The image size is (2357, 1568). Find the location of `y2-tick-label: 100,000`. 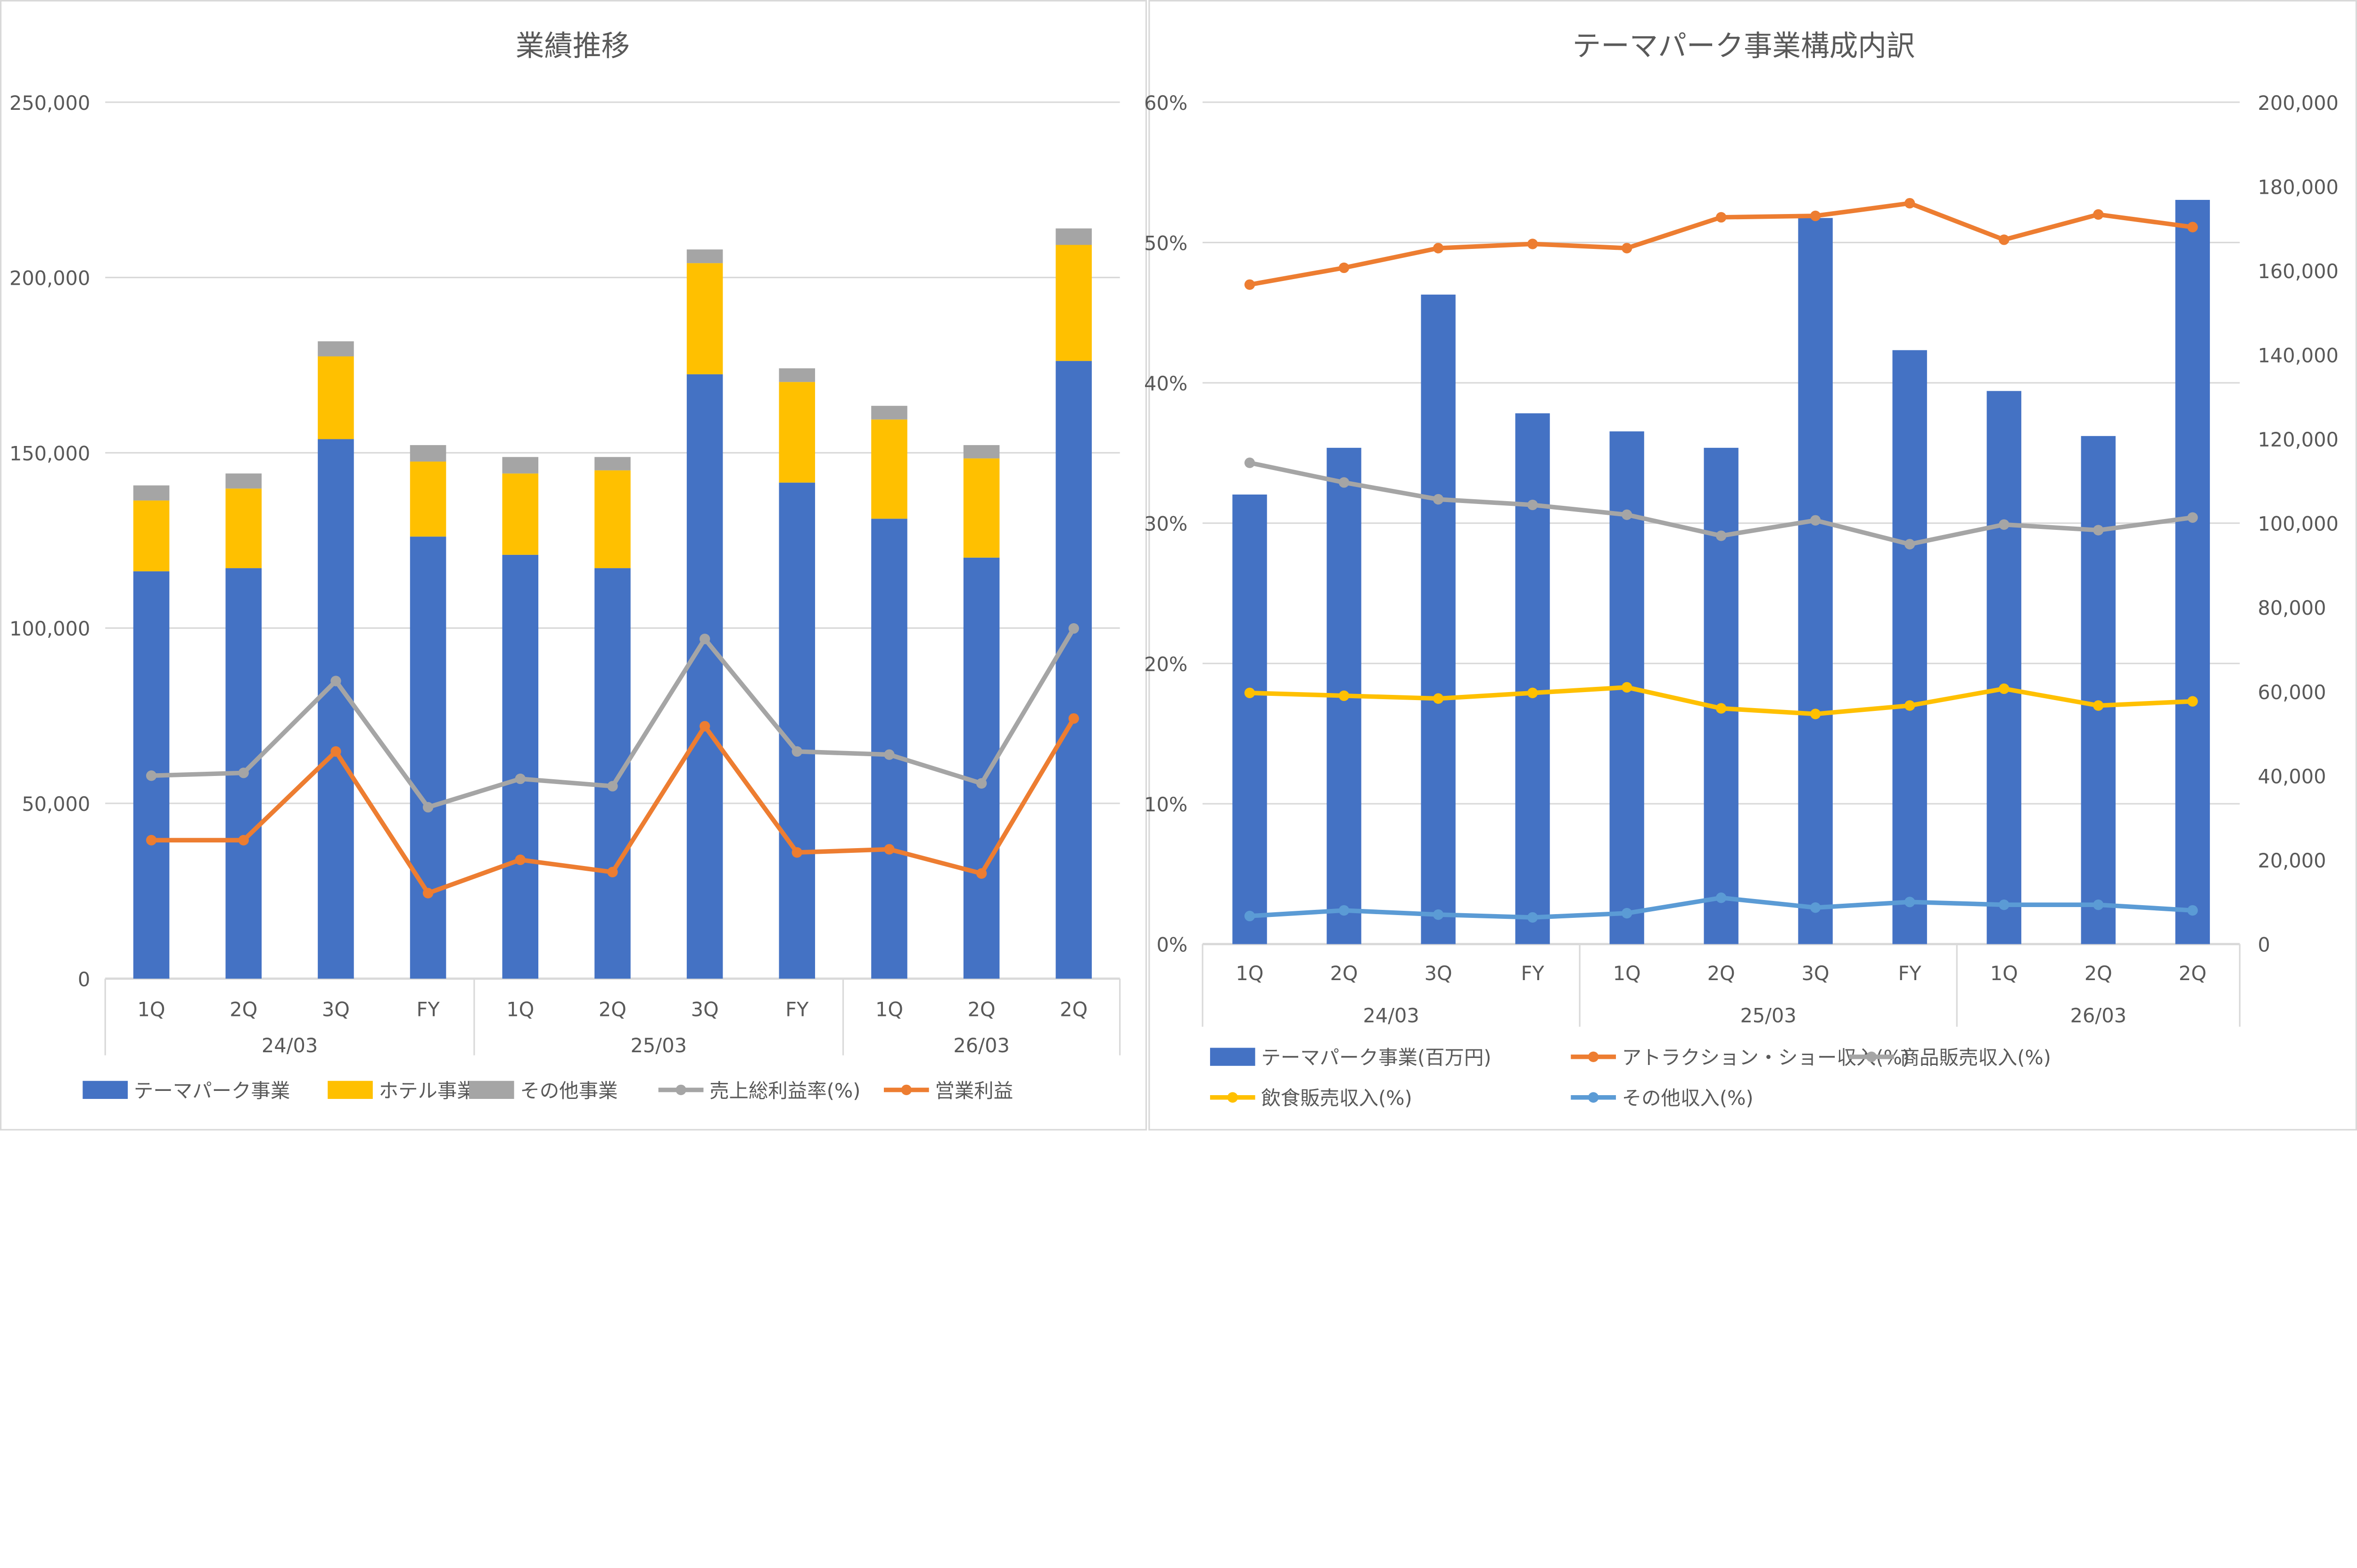

y2-tick-label: 100,000 is located at coordinates (2298, 524).